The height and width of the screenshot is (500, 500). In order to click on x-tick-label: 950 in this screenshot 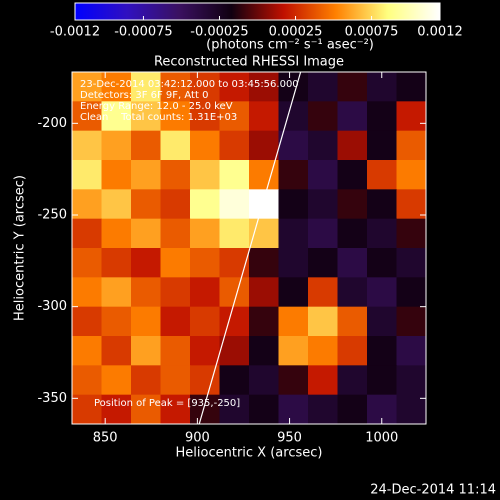, I will do `click(289, 438)`.